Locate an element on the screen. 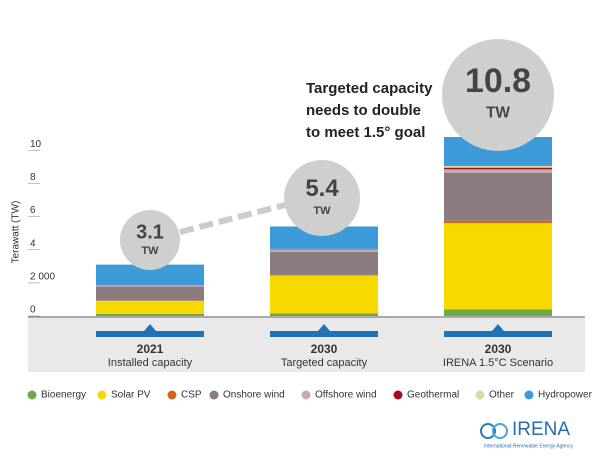 This screenshot has width=600, height=458. connector is located at coordinates (232, 218).